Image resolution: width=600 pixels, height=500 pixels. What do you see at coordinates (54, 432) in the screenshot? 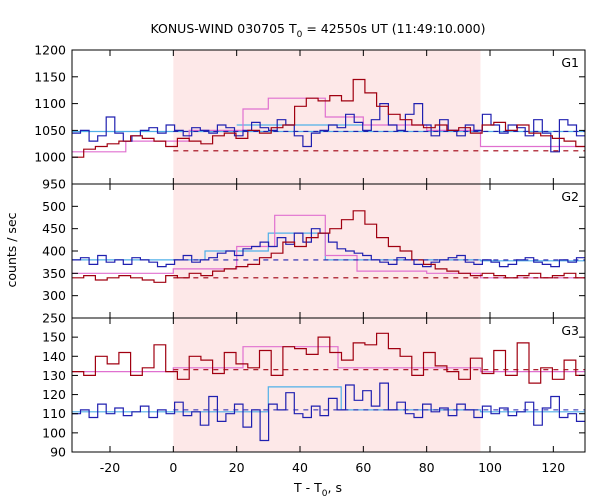
I see `y-tick-label: 100` at bounding box center [54, 432].